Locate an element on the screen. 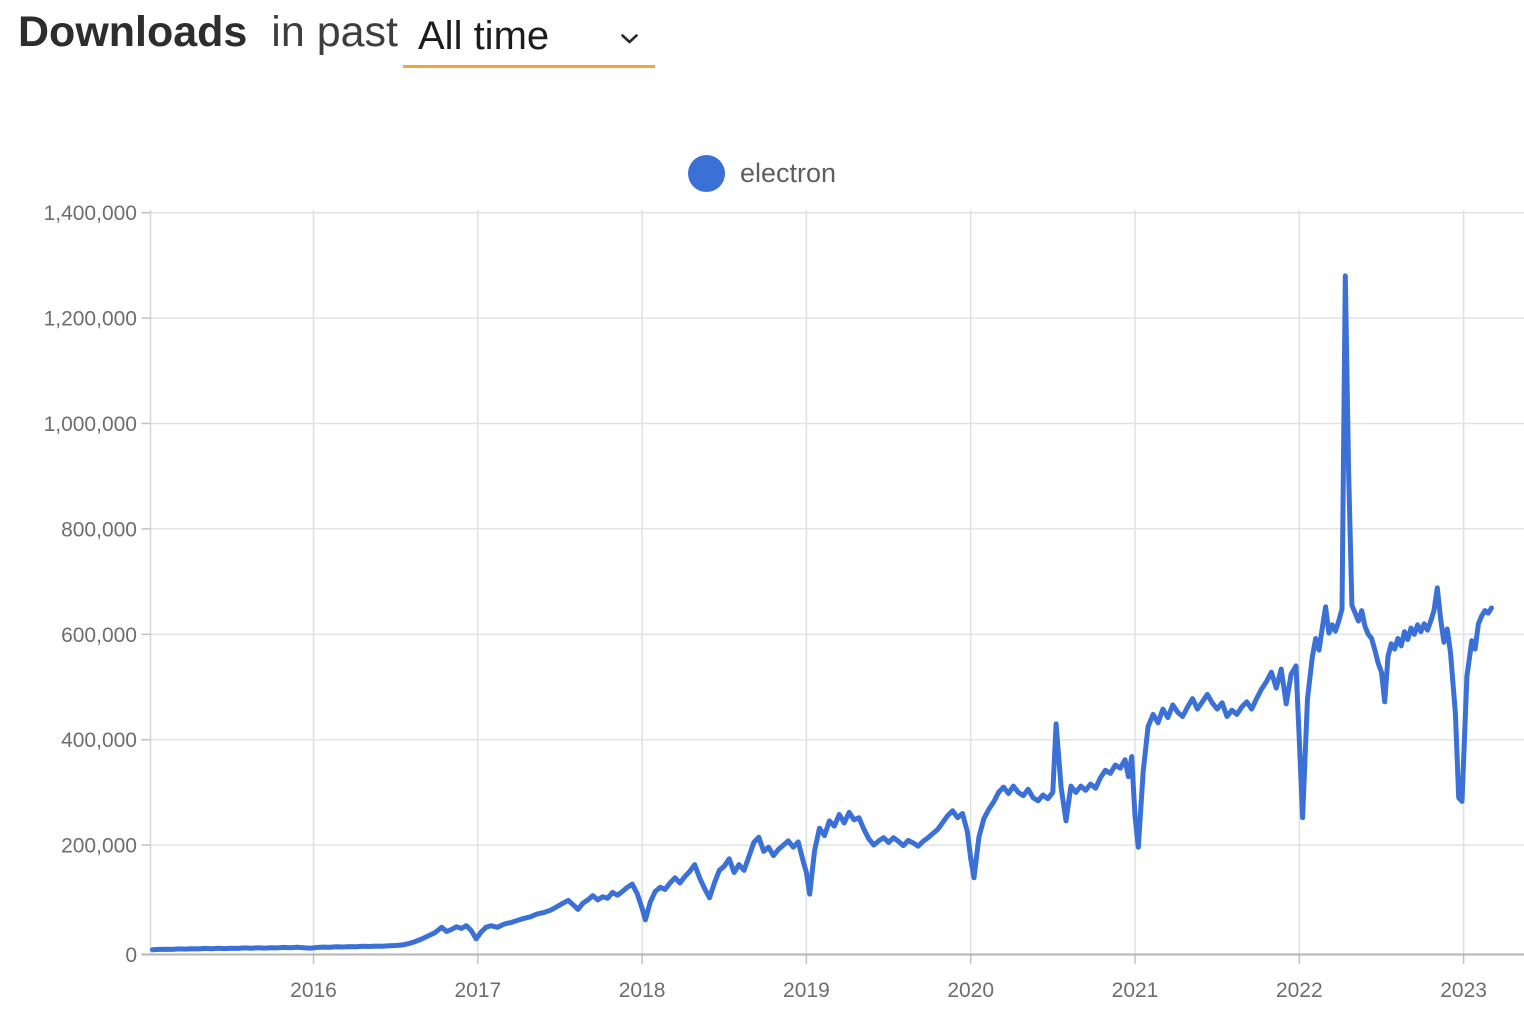 Image resolution: width=1524 pixels, height=1030 pixels. title-downloads: Downloads is located at coordinates (133, 32).